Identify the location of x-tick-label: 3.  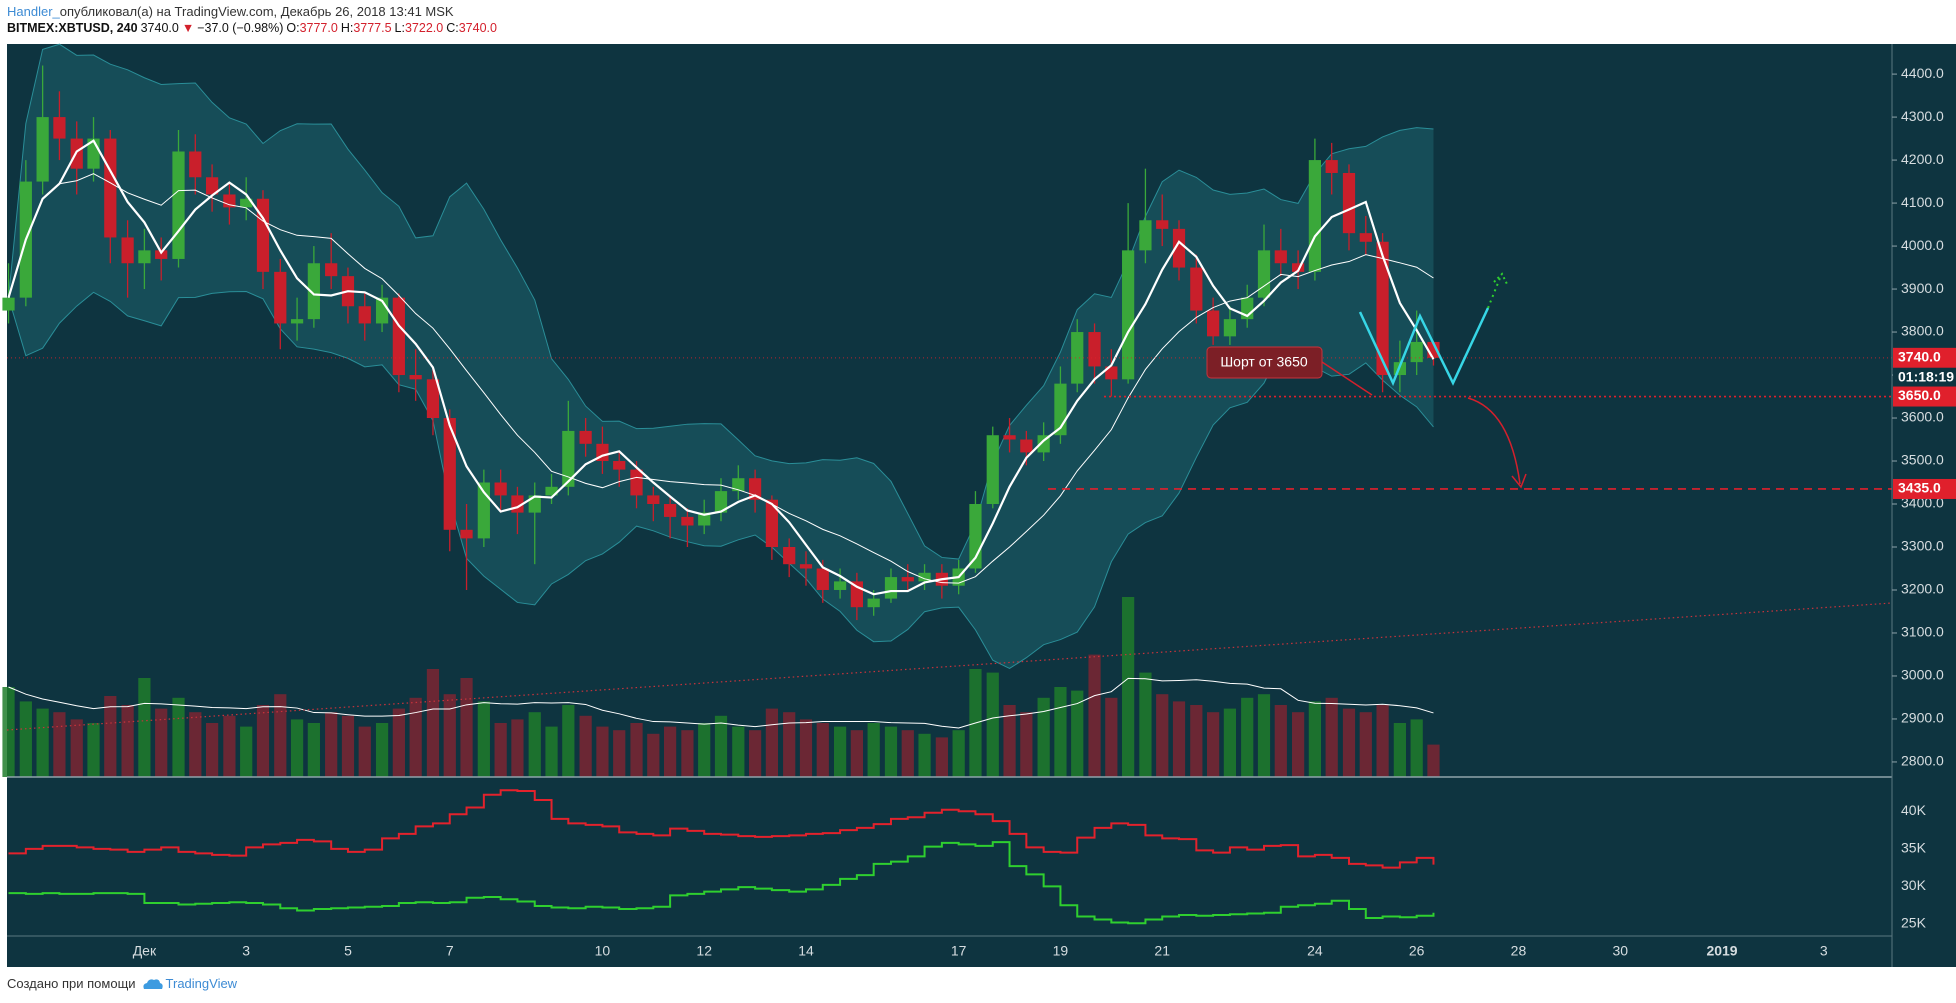
(1824, 951).